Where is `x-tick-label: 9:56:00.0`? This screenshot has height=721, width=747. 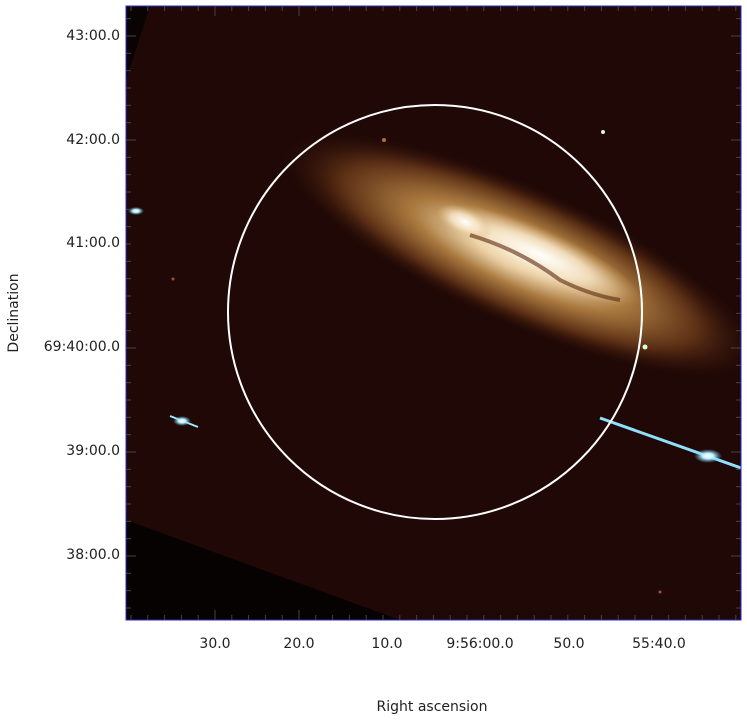 x-tick-label: 9:56:00.0 is located at coordinates (479, 644).